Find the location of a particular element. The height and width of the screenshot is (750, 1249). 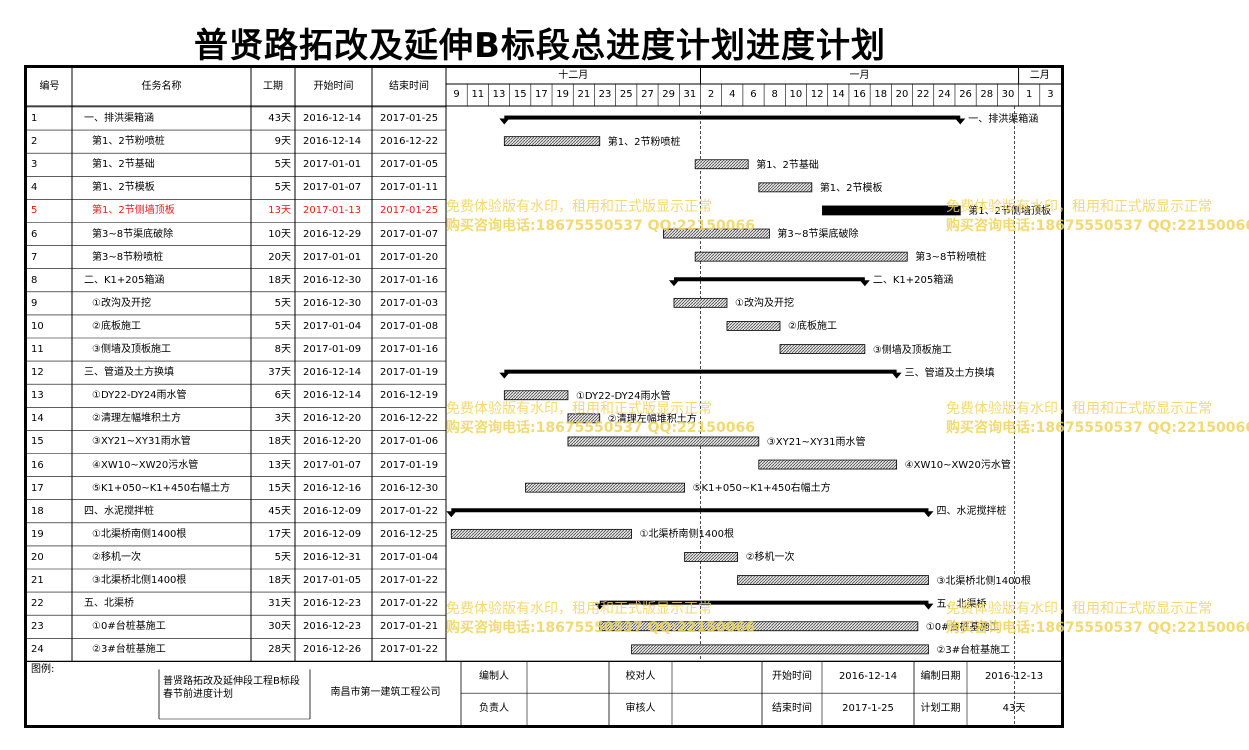

bar-label: ①改沟及开挖 is located at coordinates (764, 304).